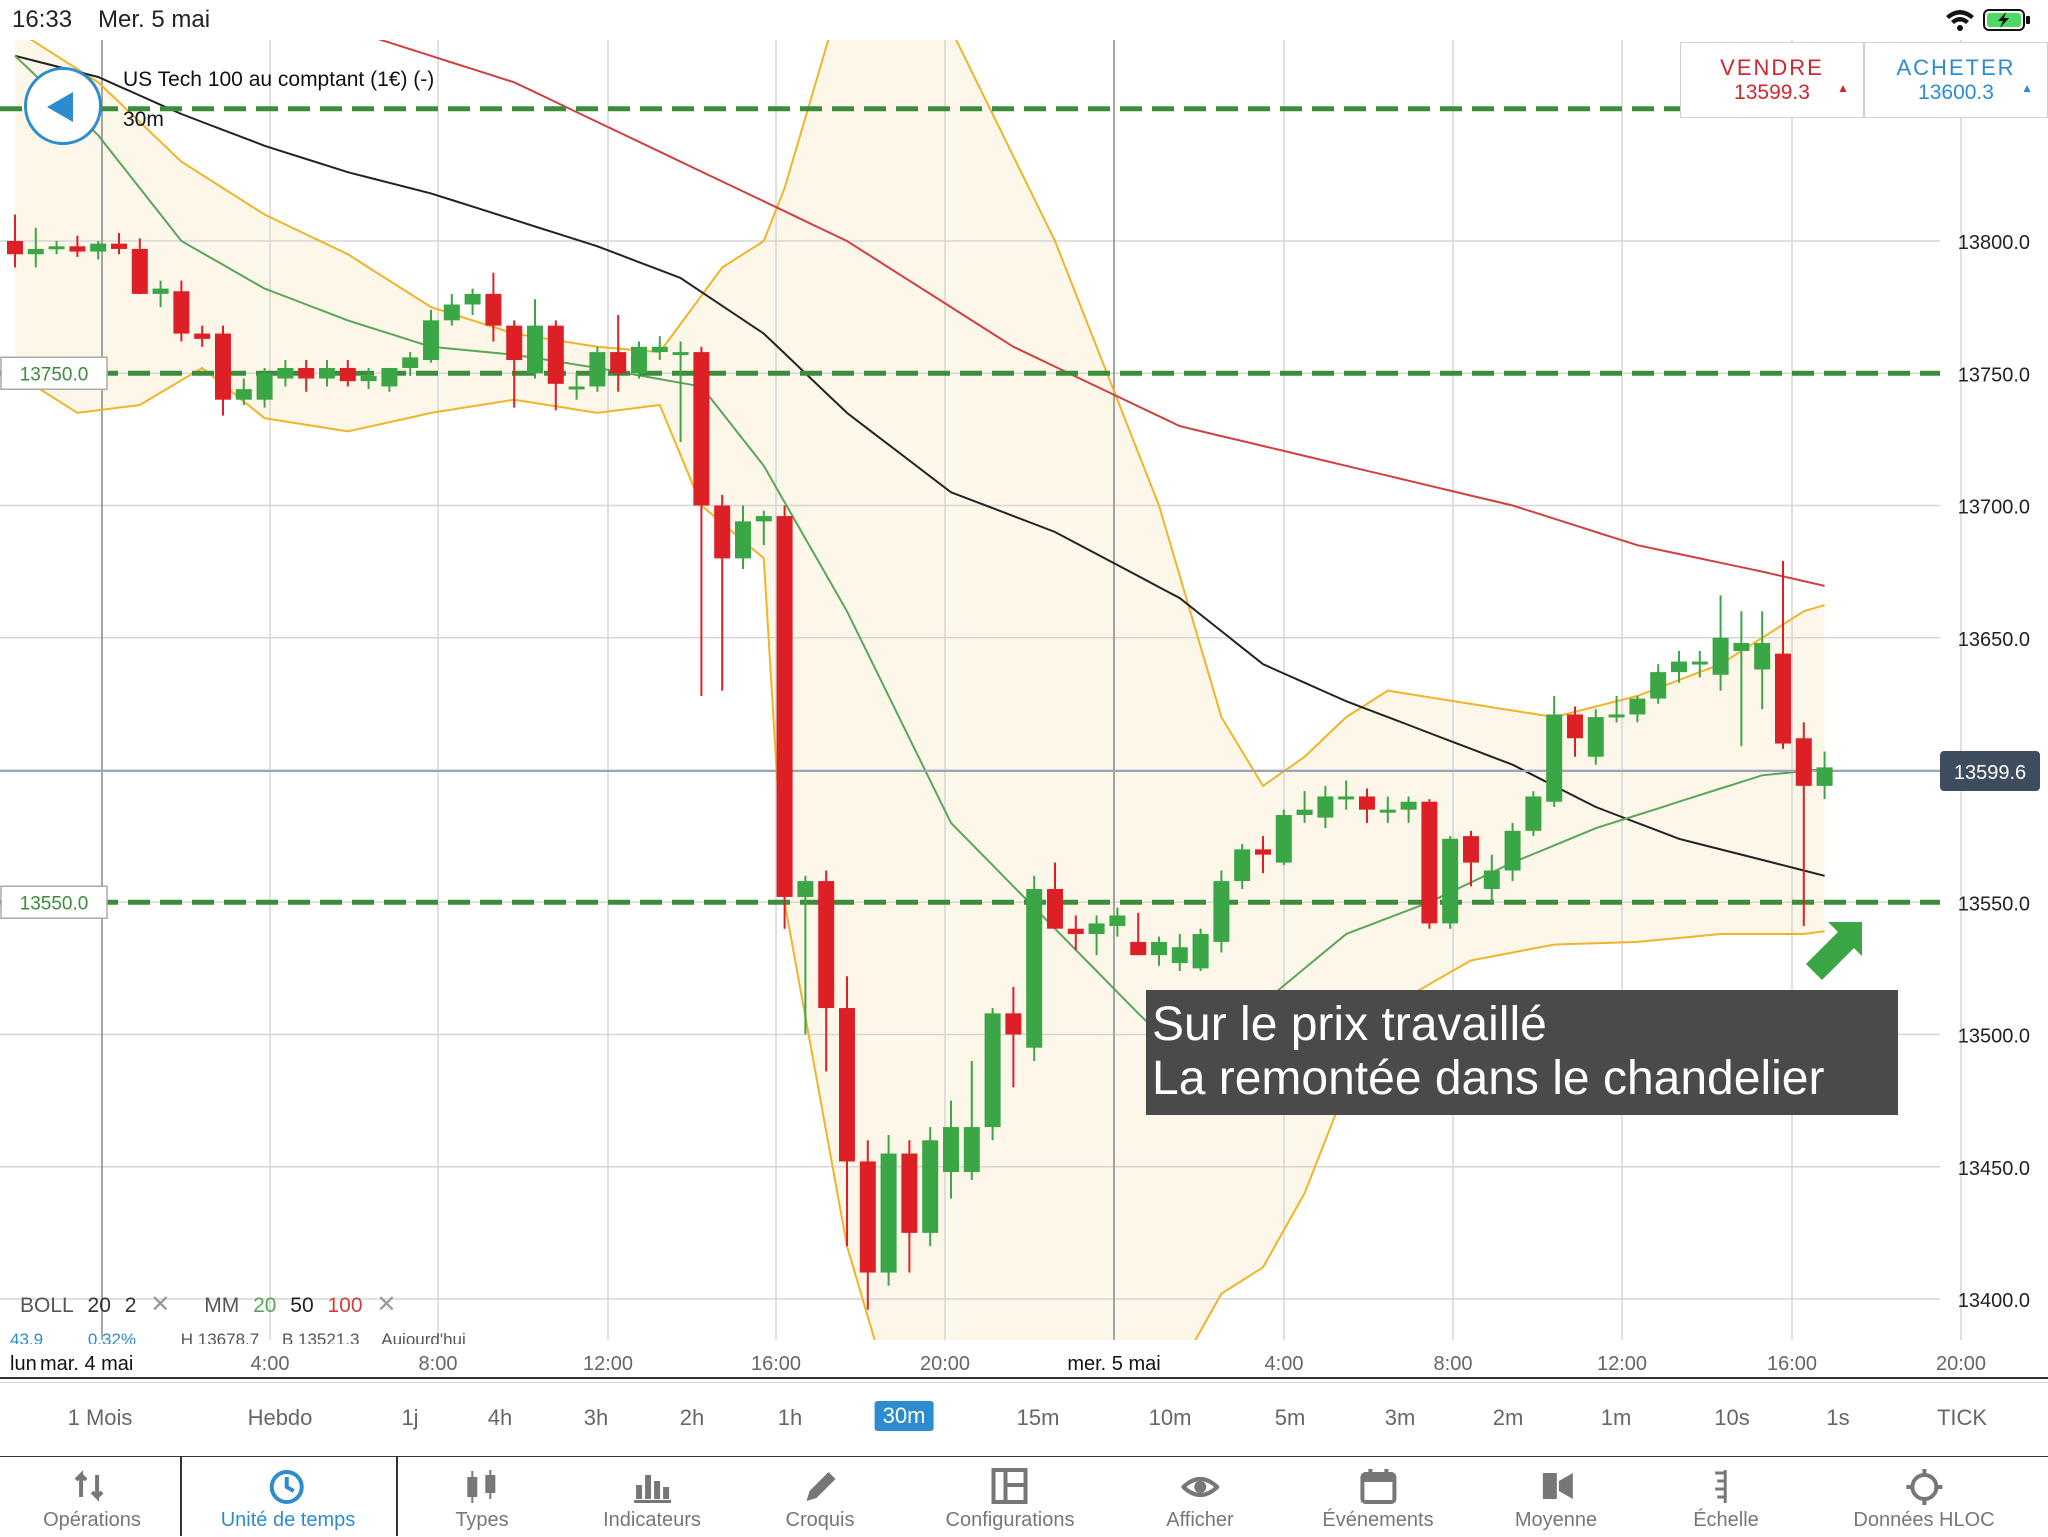 Image resolution: width=2048 pixels, height=1537 pixels. I want to click on boll-label: BOLL, so click(47, 1305).